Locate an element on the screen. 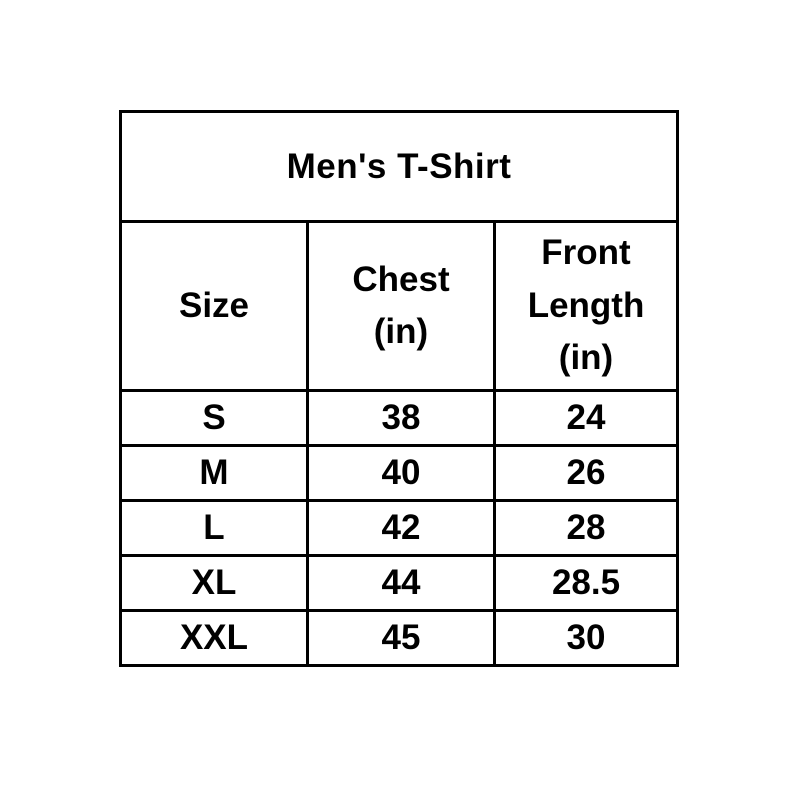 The height and width of the screenshot is (800, 800). size-value: M is located at coordinates (214, 473).